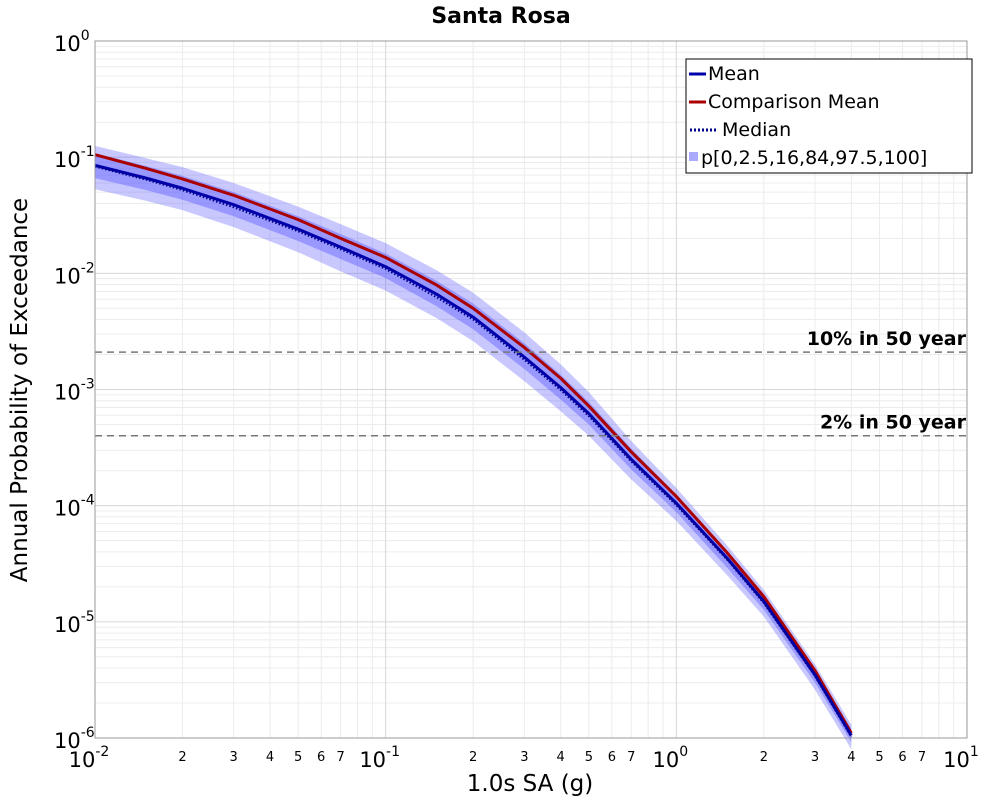 This screenshot has width=1000, height=800. I want to click on x-axis-label: 1.0s SA (g), so click(530, 784).